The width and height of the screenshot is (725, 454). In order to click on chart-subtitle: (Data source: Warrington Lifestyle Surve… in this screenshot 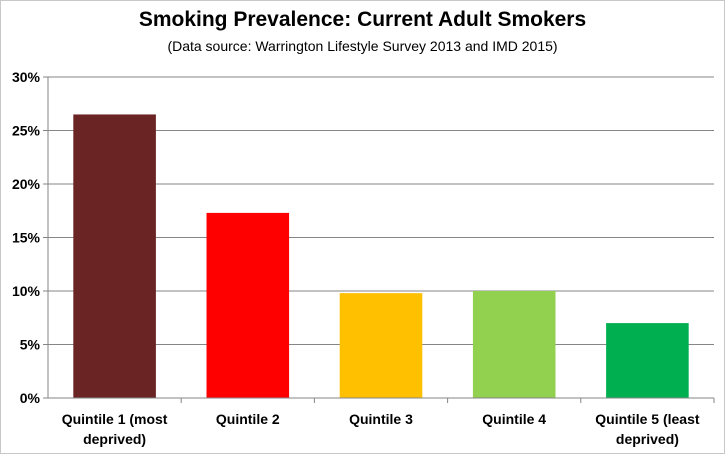, I will do `click(362, 46)`.